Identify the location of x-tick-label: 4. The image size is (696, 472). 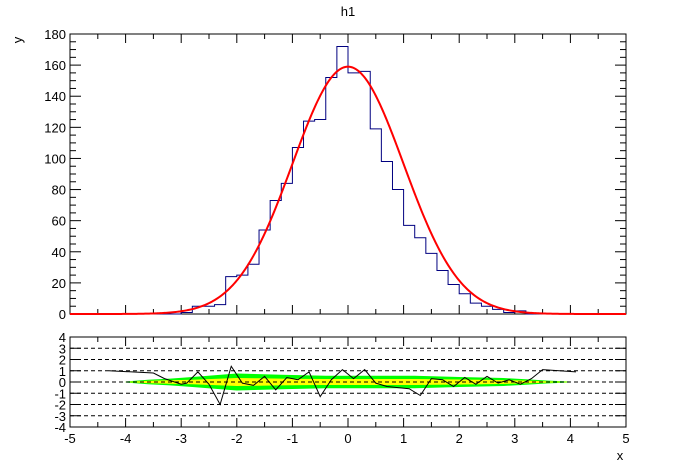
(570, 438).